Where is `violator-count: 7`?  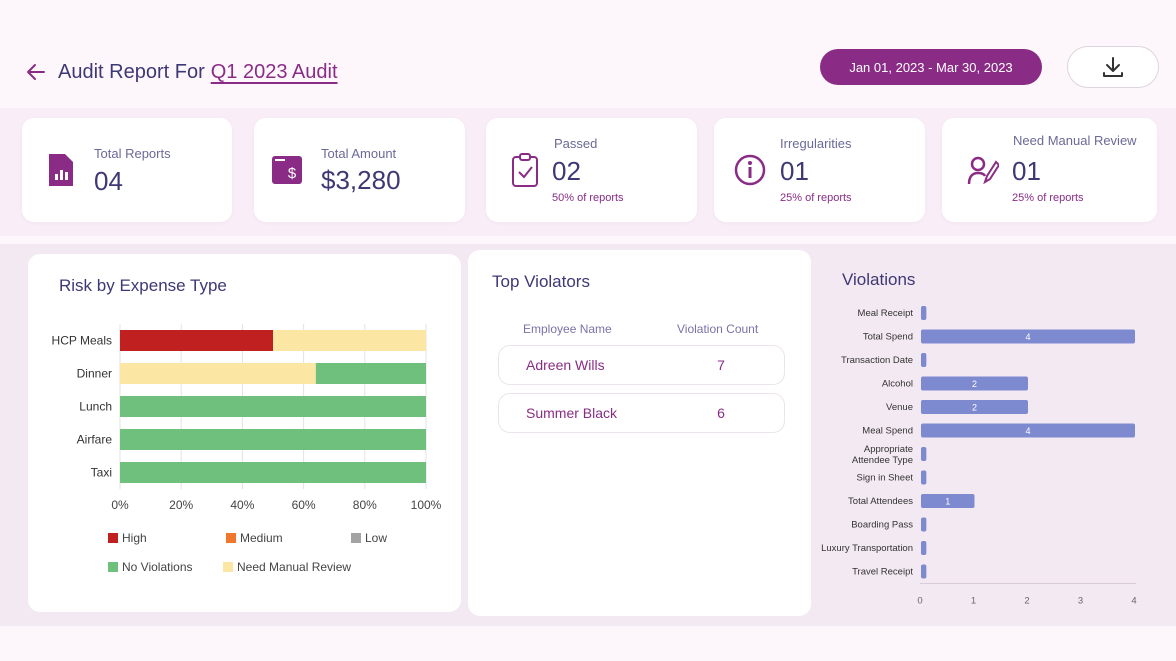 violator-count: 7 is located at coordinates (721, 365).